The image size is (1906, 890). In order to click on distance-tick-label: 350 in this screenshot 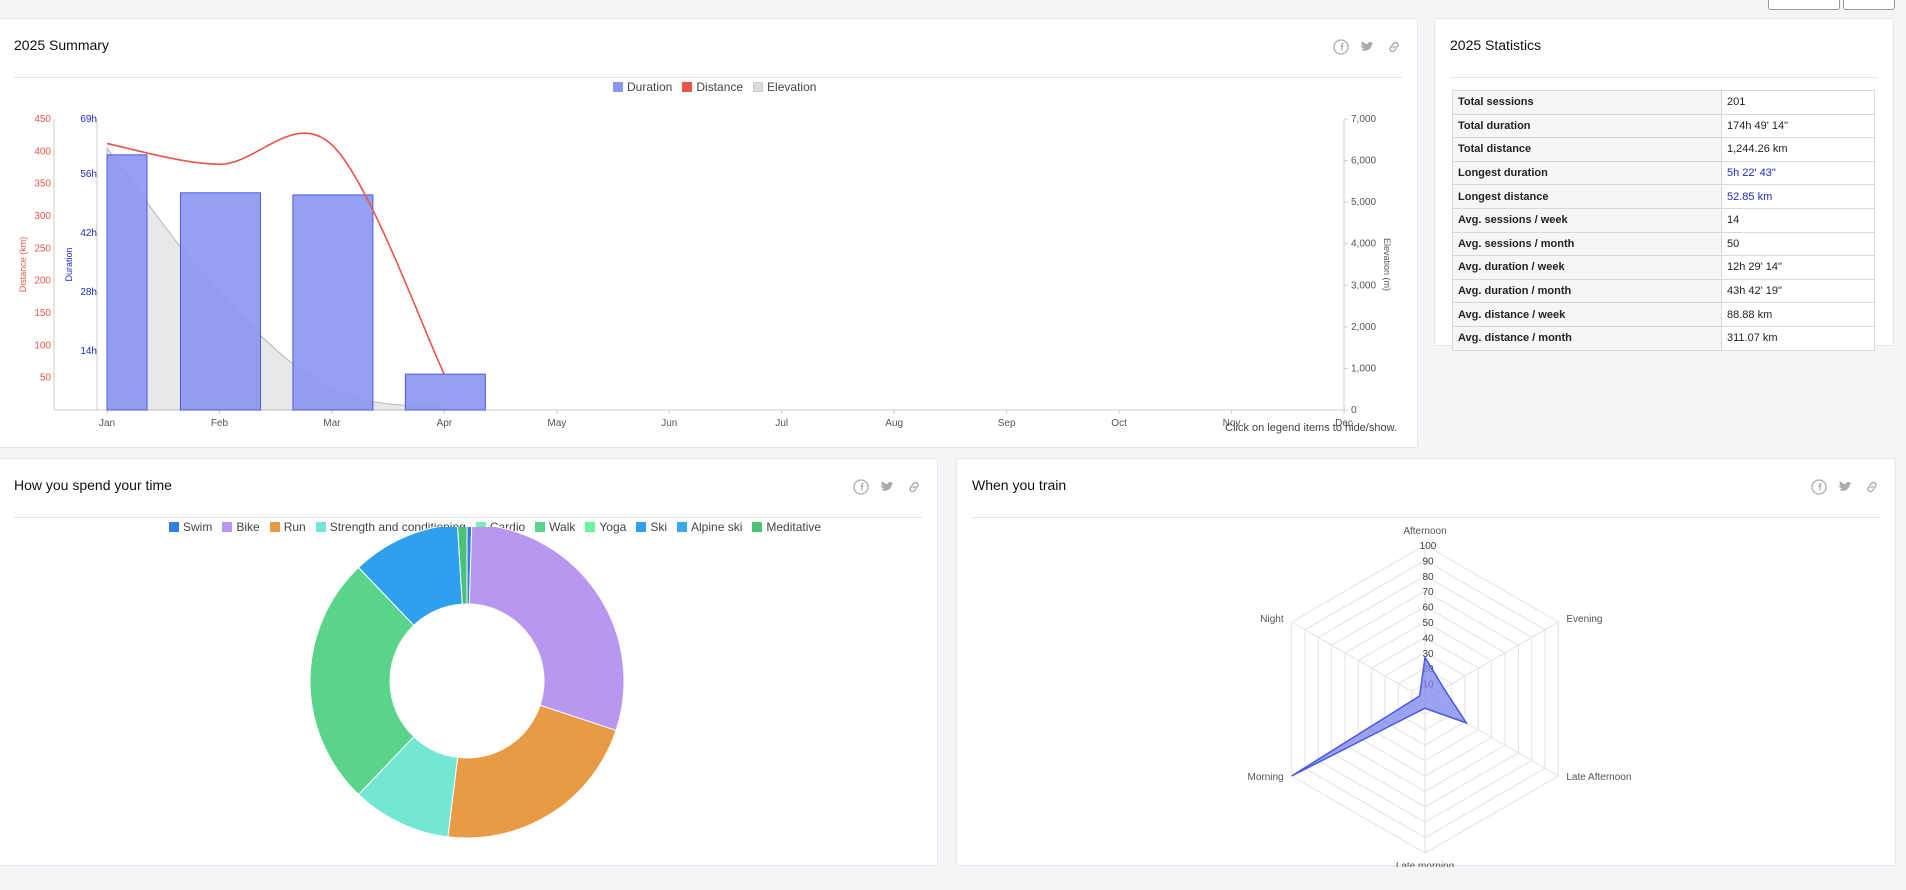, I will do `click(42, 184)`.